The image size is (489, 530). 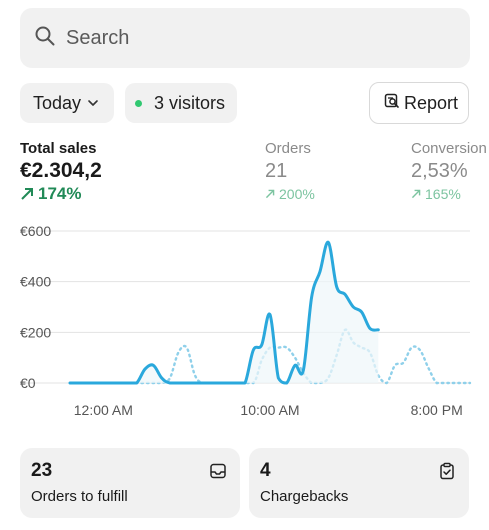 I want to click on live-visitors-button: 3 visitors, so click(x=181, y=103).